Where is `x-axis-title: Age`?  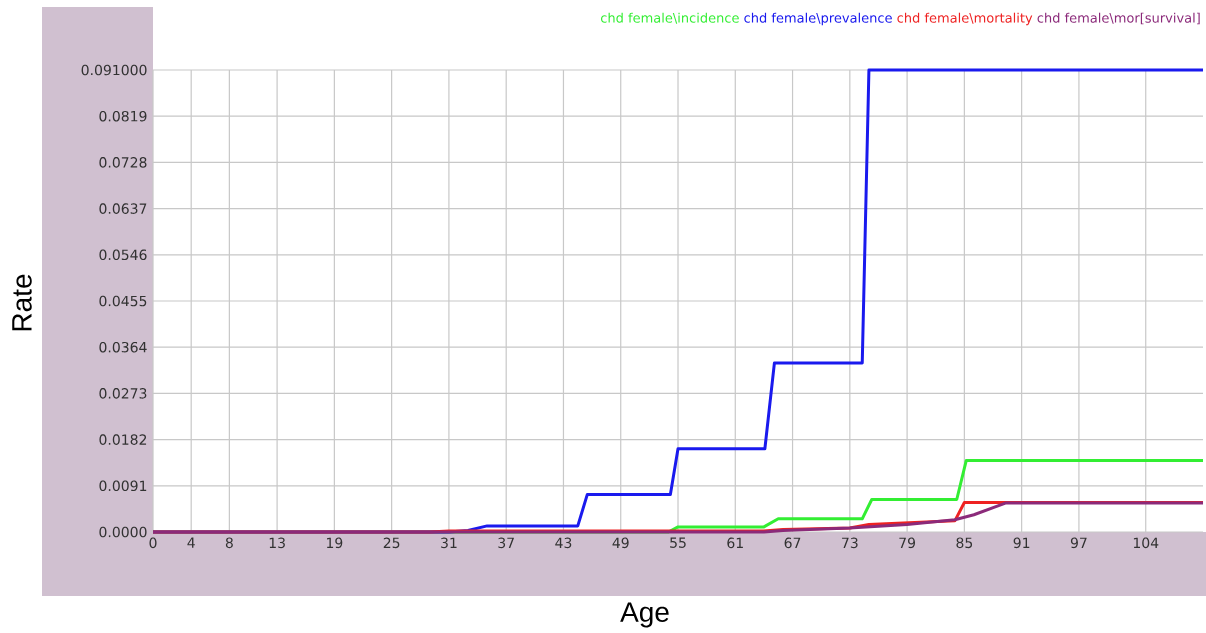 x-axis-title: Age is located at coordinates (644, 615).